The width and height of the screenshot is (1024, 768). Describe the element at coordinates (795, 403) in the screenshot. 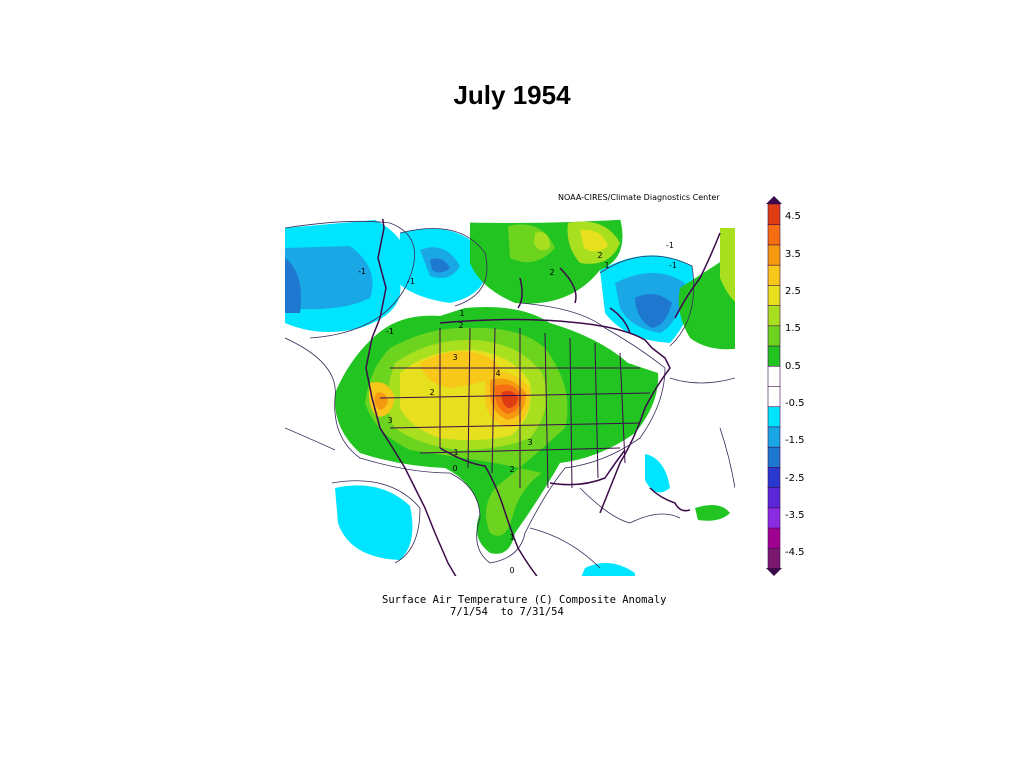

I see `colorbar-label: -0.5` at that location.